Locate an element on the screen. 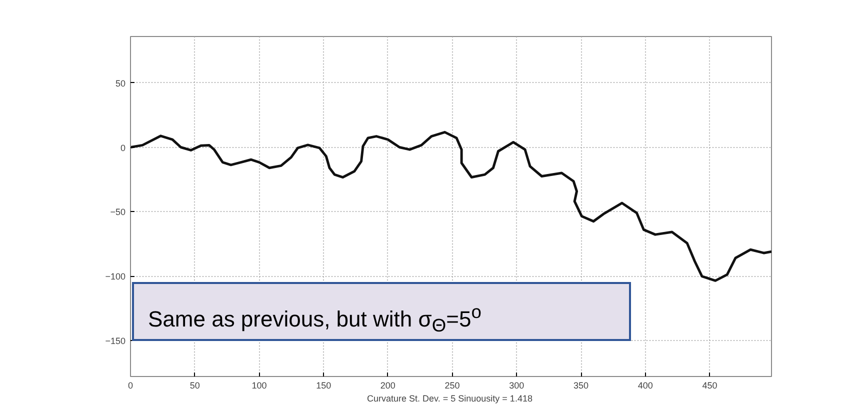  x-tick-label: 250 is located at coordinates (452, 385).